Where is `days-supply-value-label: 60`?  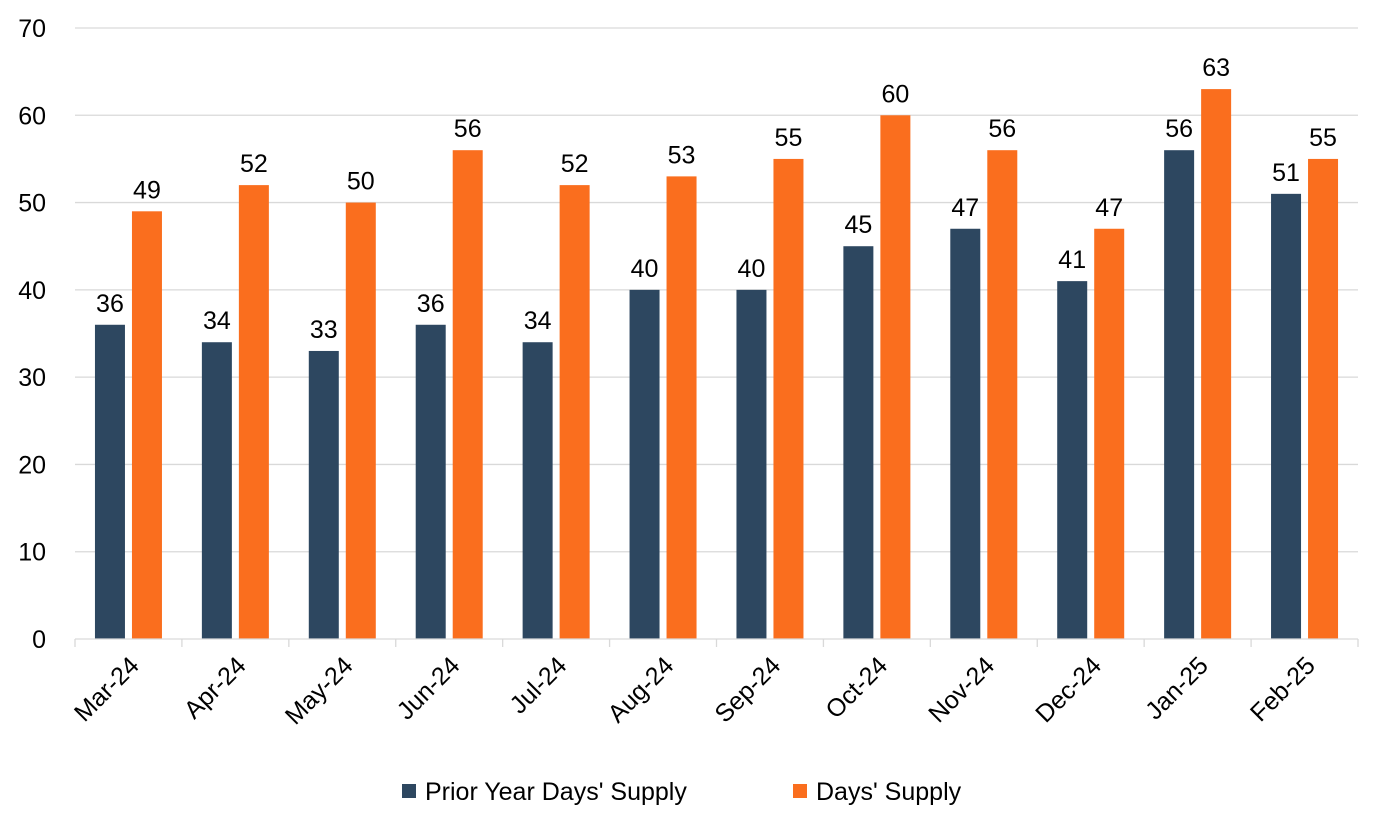
days-supply-value-label: 60 is located at coordinates (895, 94).